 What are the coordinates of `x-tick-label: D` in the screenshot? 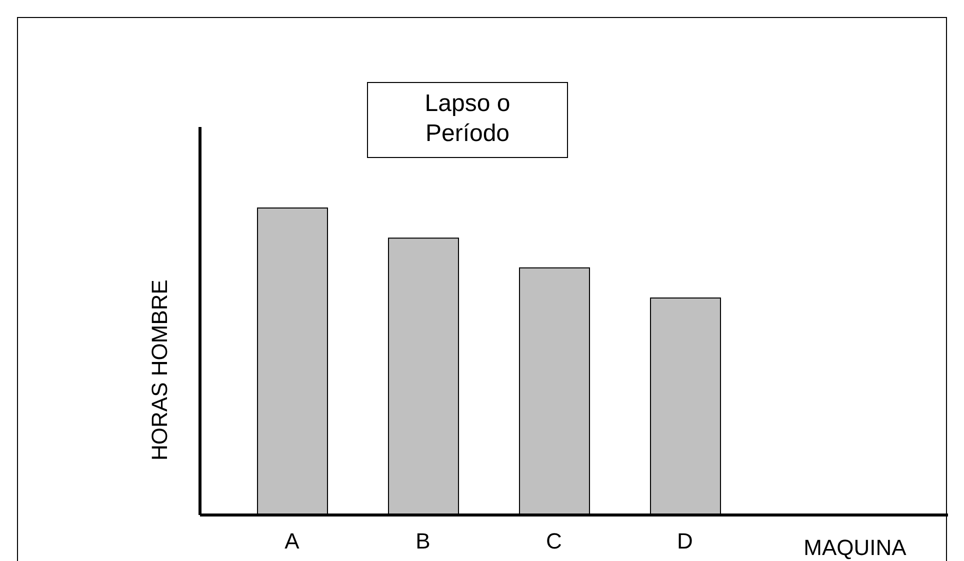 It's located at (685, 541).